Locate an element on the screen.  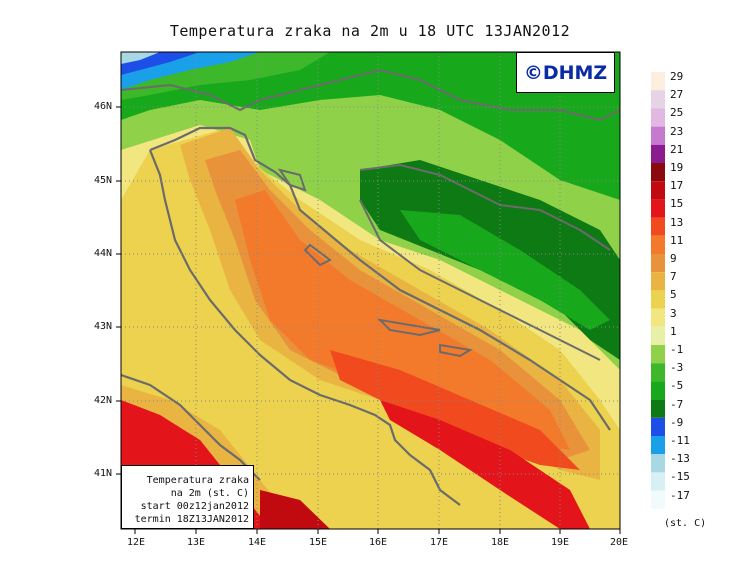
colorbar-label: 3 is located at coordinates (673, 313).